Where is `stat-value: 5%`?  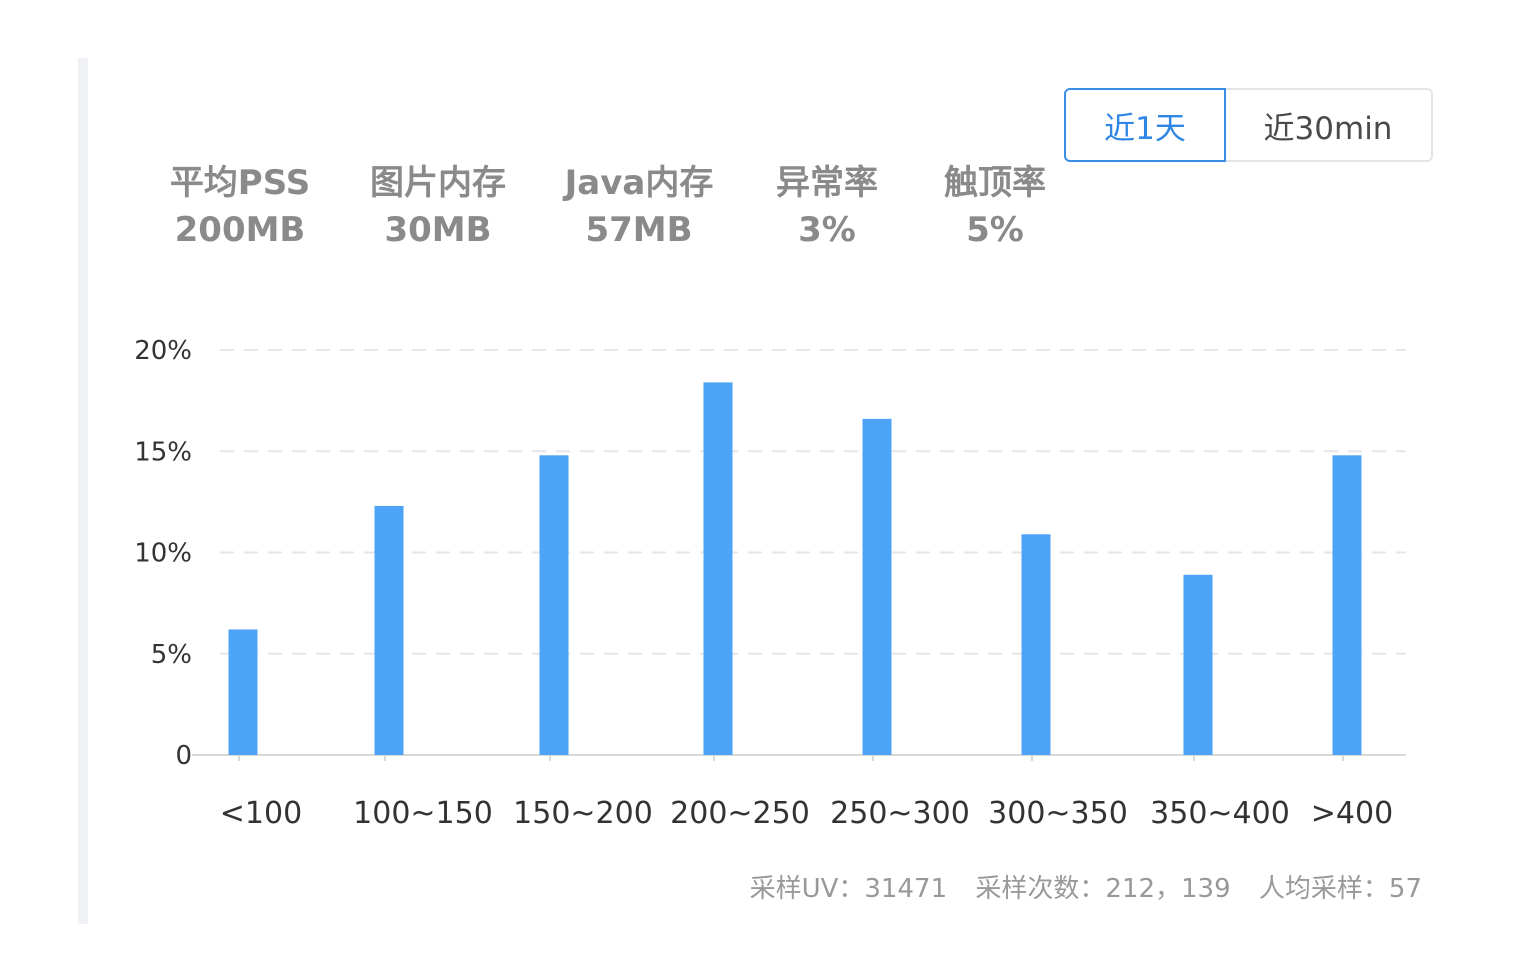 stat-value: 5% is located at coordinates (995, 230).